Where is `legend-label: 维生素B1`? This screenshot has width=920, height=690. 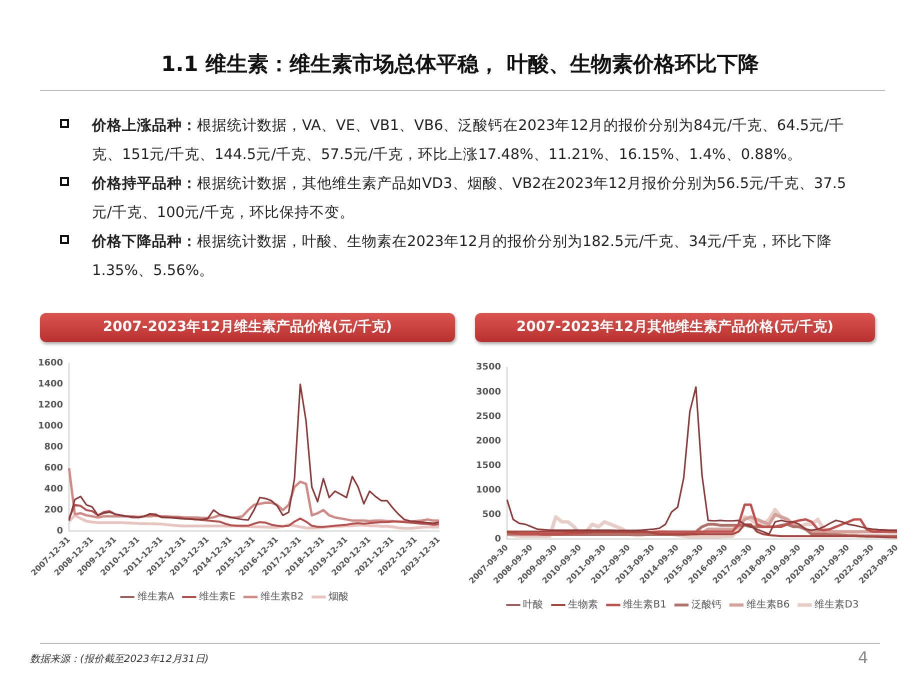
legend-label: 维生素B1 is located at coordinates (644, 604).